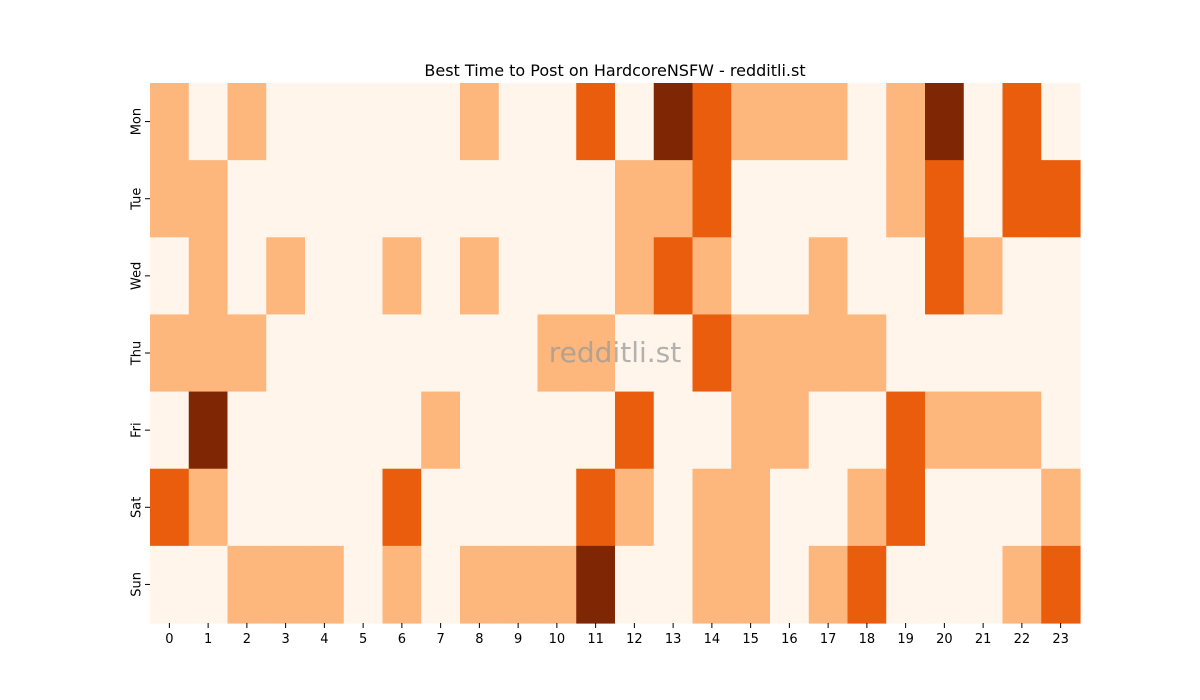 Image resolution: width=1200 pixels, height=700 pixels. What do you see at coordinates (363, 639) in the screenshot?
I see `x-tick-label: 5` at bounding box center [363, 639].